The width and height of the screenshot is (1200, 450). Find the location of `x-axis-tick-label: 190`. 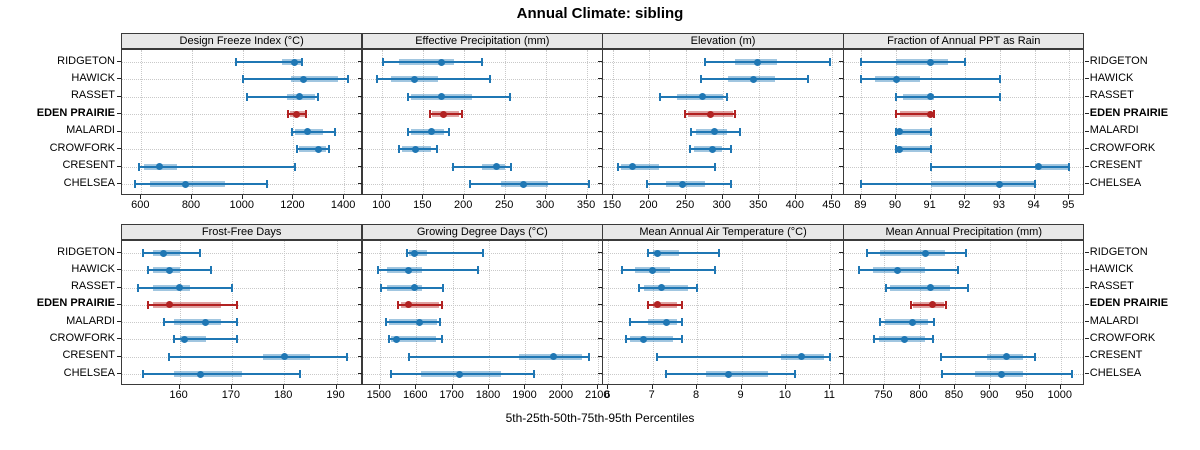

x-axis-tick-label: 190 is located at coordinates (335, 395).